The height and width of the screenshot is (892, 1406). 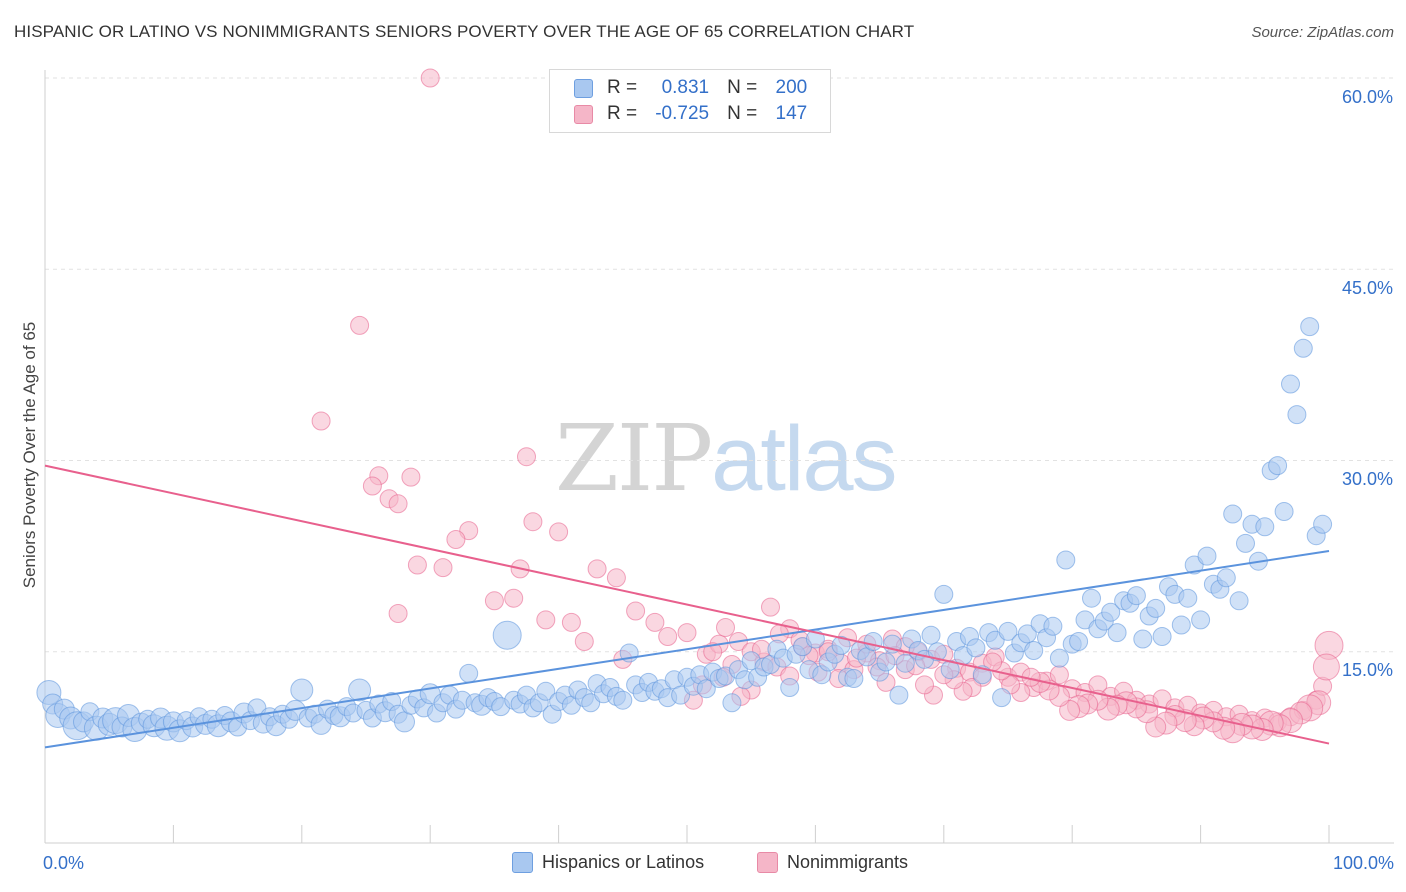 What do you see at coordinates (1367, 670) in the screenshot?
I see `y-tick-15: 15.0%` at bounding box center [1367, 670].